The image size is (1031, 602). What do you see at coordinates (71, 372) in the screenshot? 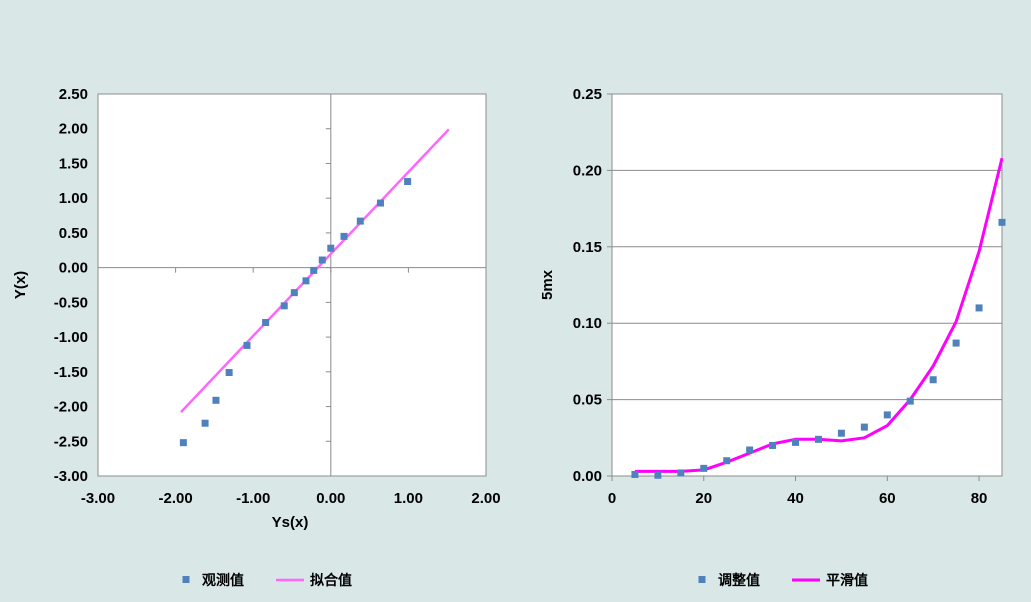
I see `y-tick-label: -1.50` at bounding box center [71, 372].